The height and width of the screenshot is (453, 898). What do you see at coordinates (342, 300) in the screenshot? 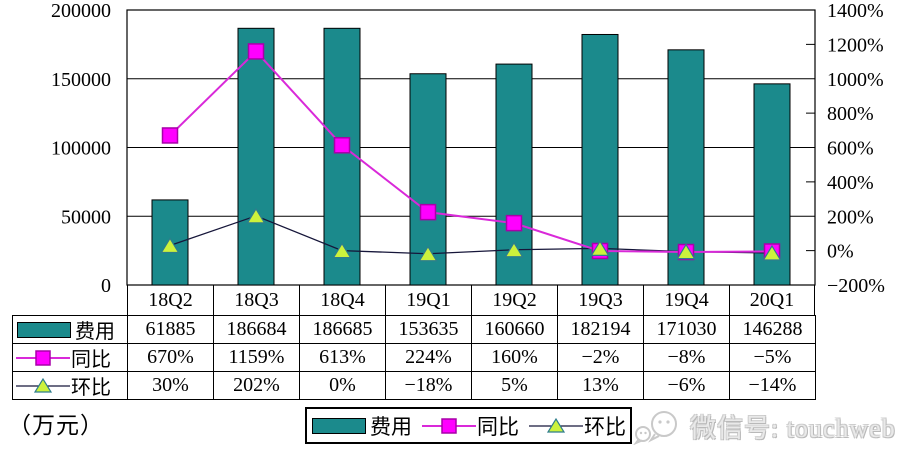
I see `x-axis-label-18Q4: 18Q4` at bounding box center [342, 300].